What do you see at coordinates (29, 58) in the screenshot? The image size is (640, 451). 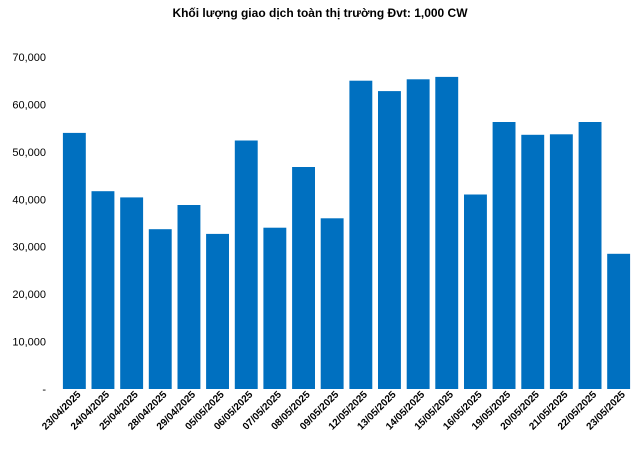 I see `y-tick-label: 70,000` at bounding box center [29, 58].